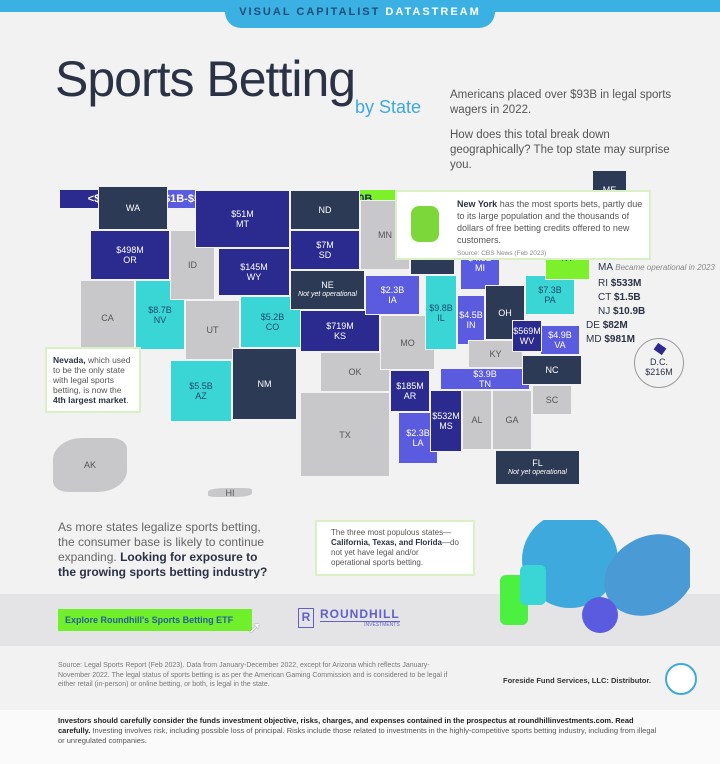 This screenshot has height=764, width=720. What do you see at coordinates (391, 532) in the screenshot?
I see `callout-text: The three most populous states—` at bounding box center [391, 532].